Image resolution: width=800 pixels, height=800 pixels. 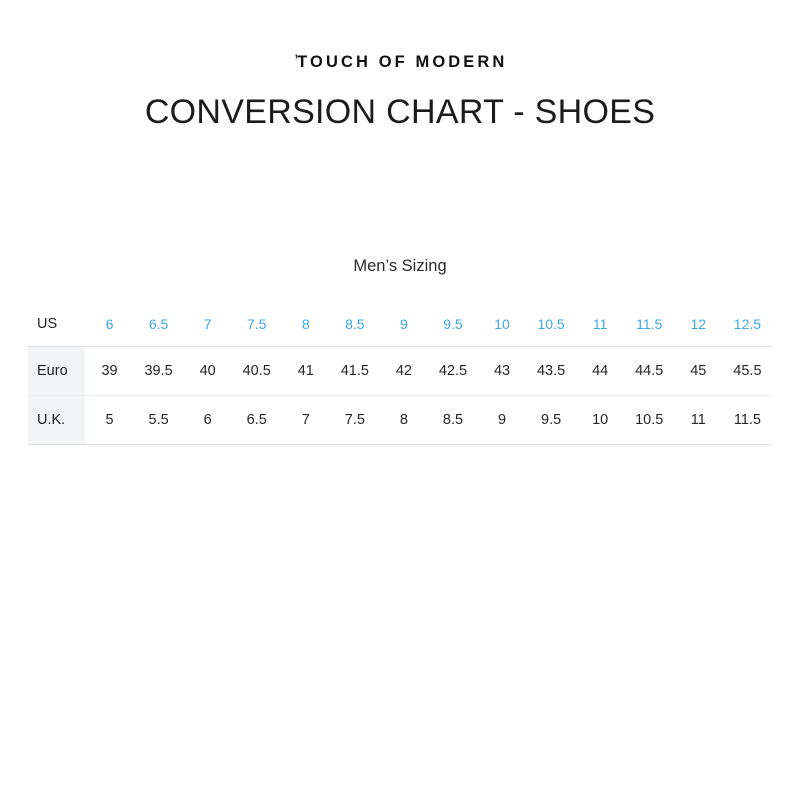 What do you see at coordinates (698, 324) in the screenshot?
I see `cell-us-12: 12` at bounding box center [698, 324].